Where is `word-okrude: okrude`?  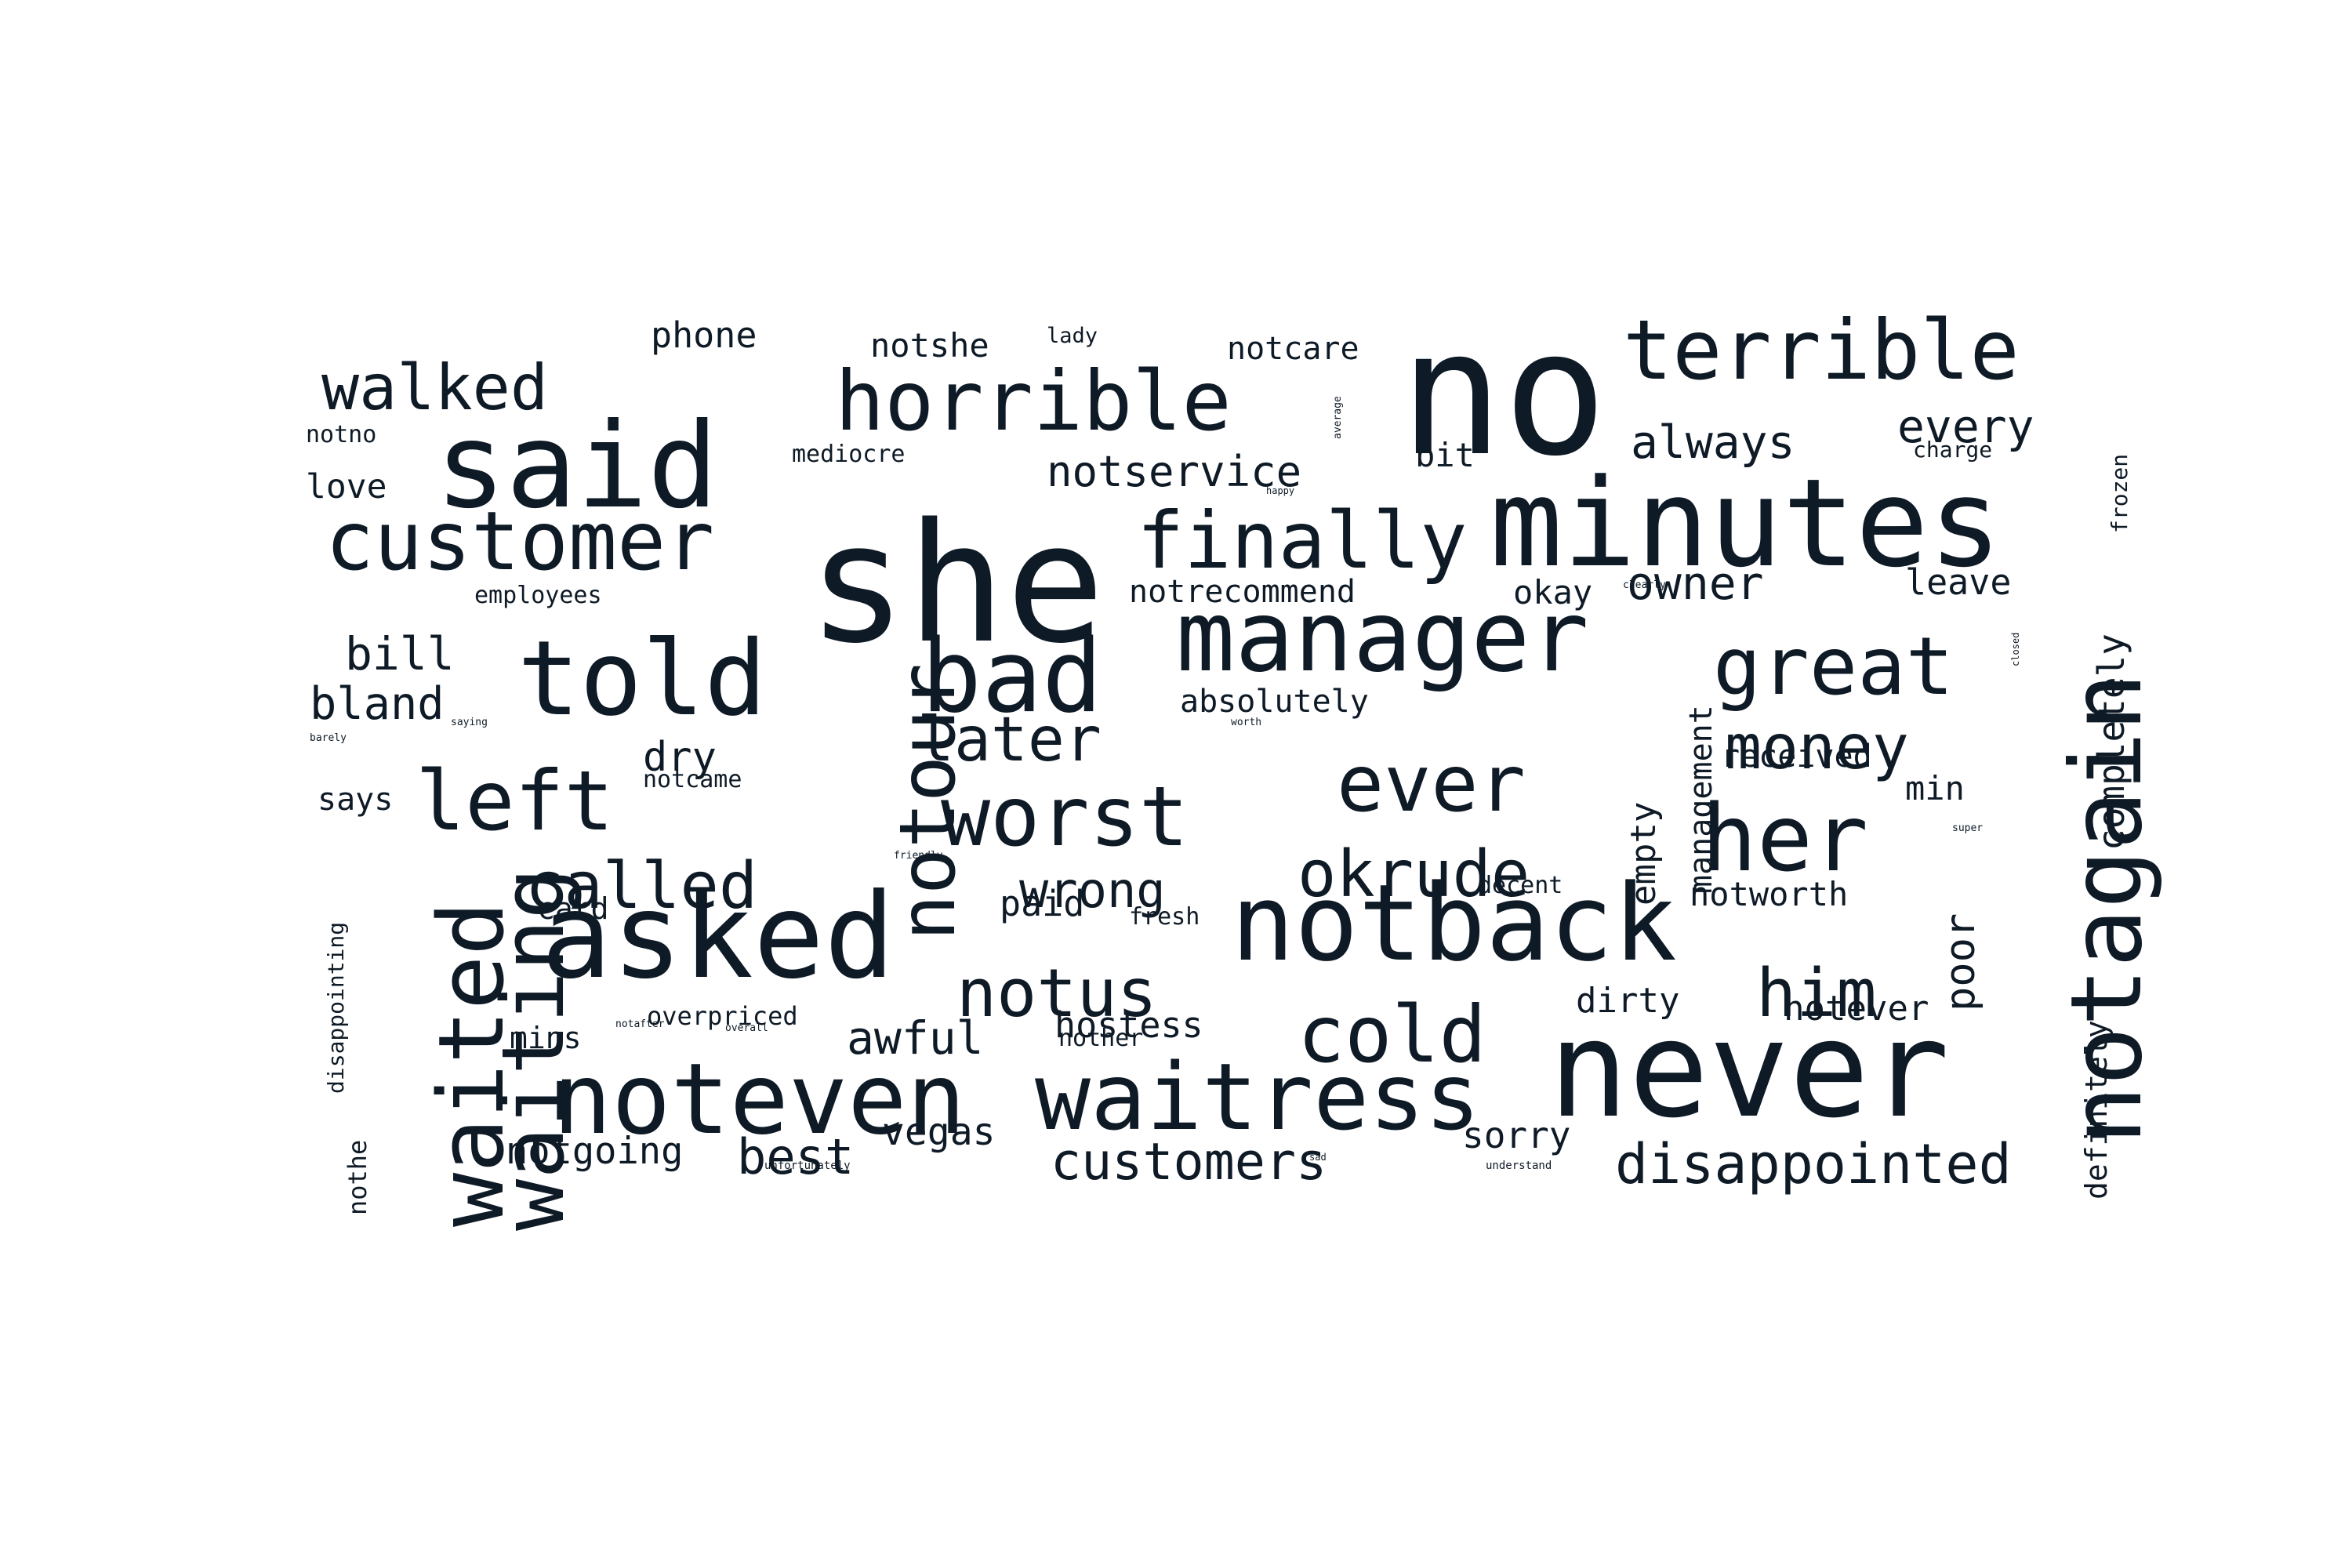
word-okrude: okrude is located at coordinates (1414, 874).